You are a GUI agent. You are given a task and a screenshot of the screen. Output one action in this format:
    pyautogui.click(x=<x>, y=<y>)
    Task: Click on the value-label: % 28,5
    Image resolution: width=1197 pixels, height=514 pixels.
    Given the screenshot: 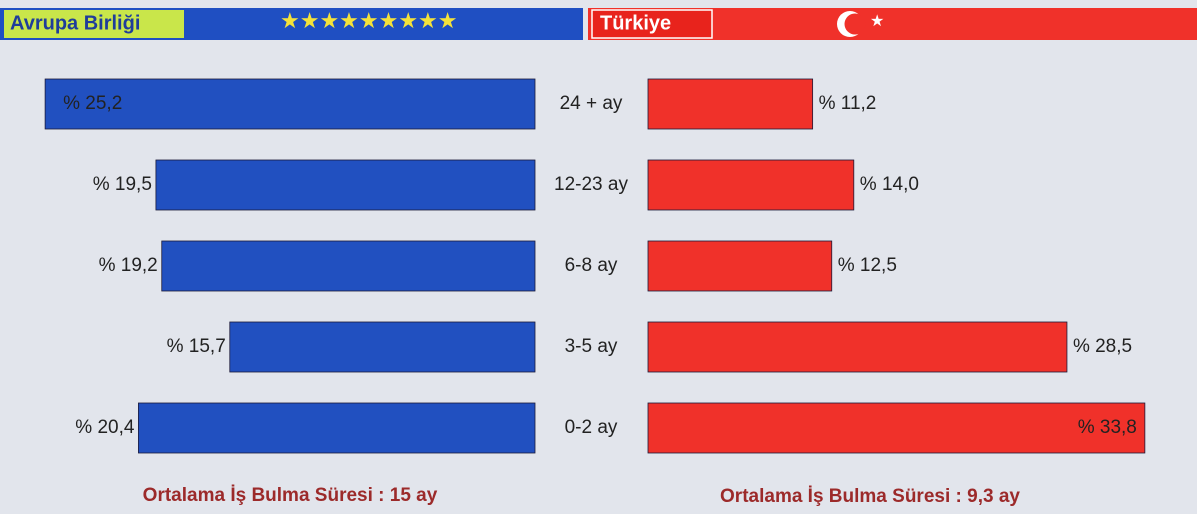 What is the action you would take?
    pyautogui.click(x=1102, y=346)
    